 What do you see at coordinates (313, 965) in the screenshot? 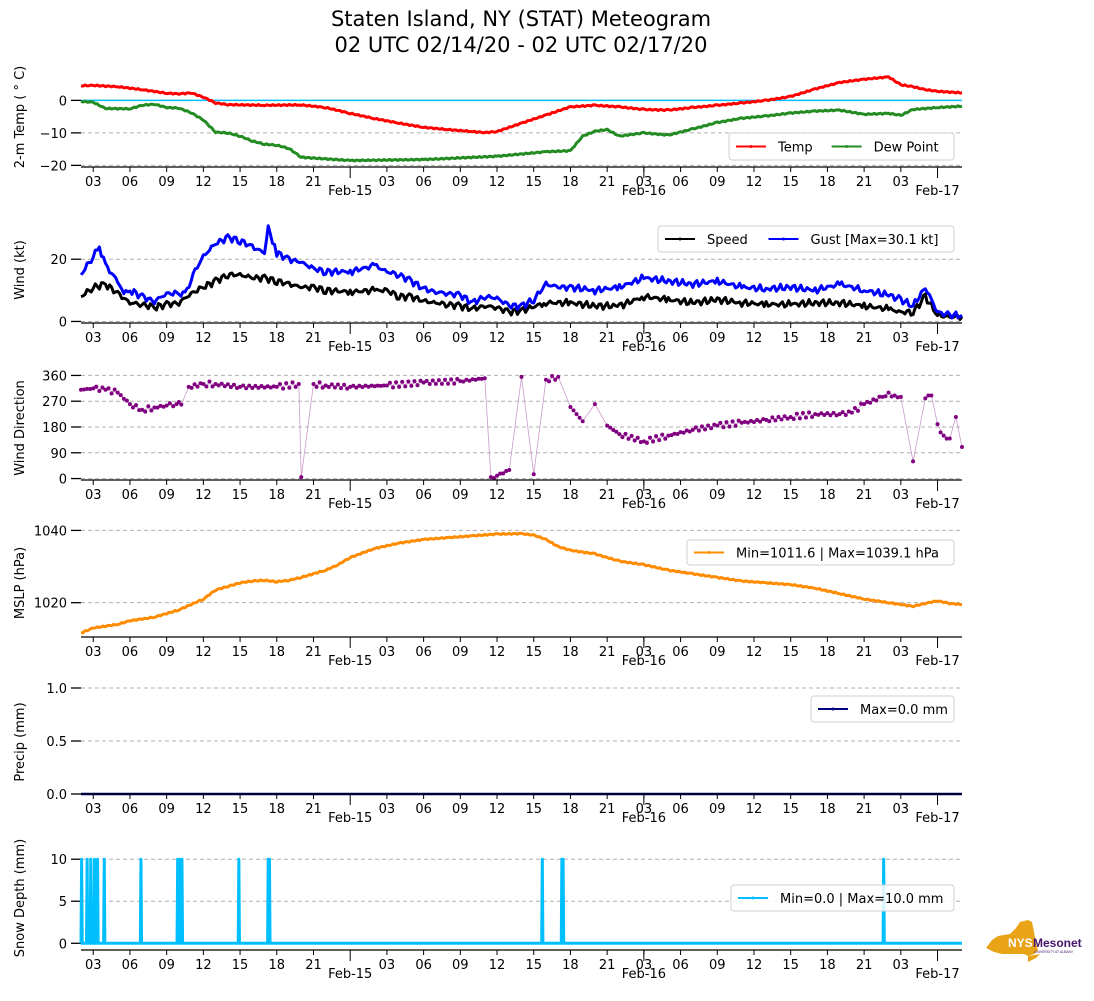
I see `x-tick-label: 21` at bounding box center [313, 965].